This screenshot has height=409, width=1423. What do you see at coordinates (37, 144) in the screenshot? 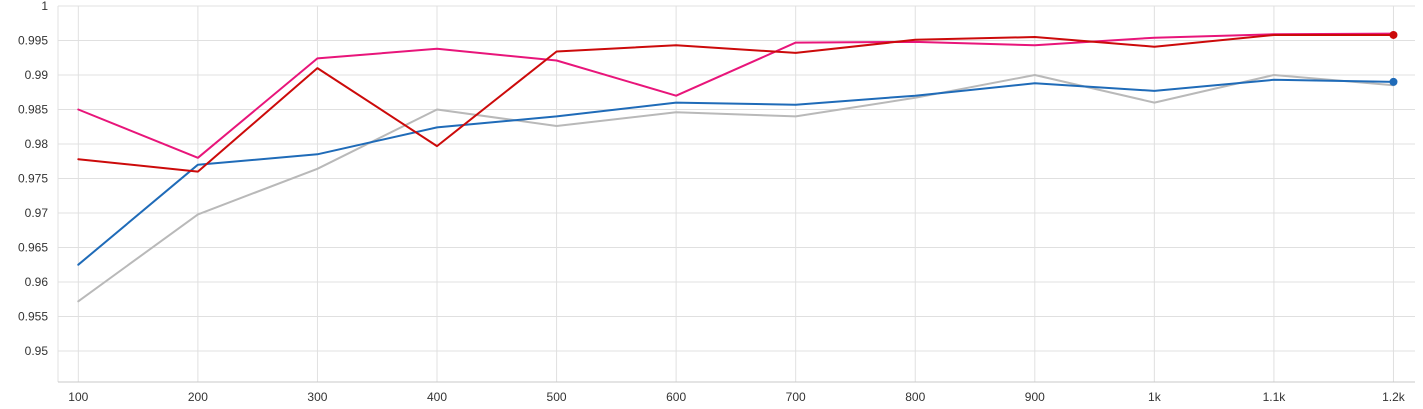
I see `y-tick-label: 0.98` at bounding box center [37, 144].